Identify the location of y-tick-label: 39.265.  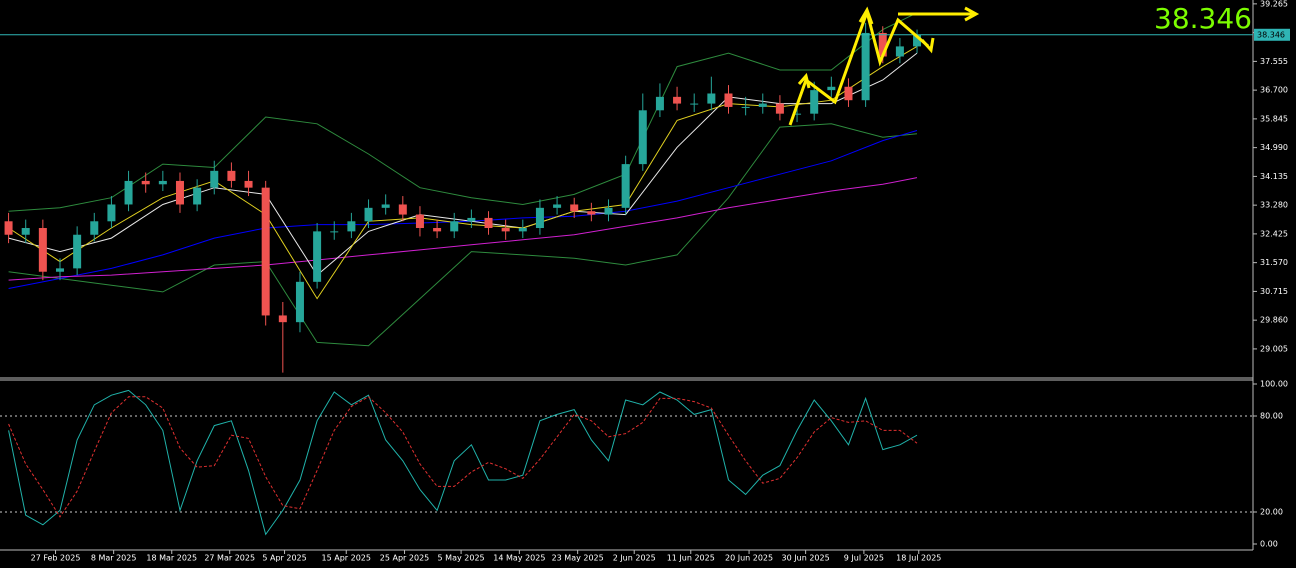
(1274, 4).